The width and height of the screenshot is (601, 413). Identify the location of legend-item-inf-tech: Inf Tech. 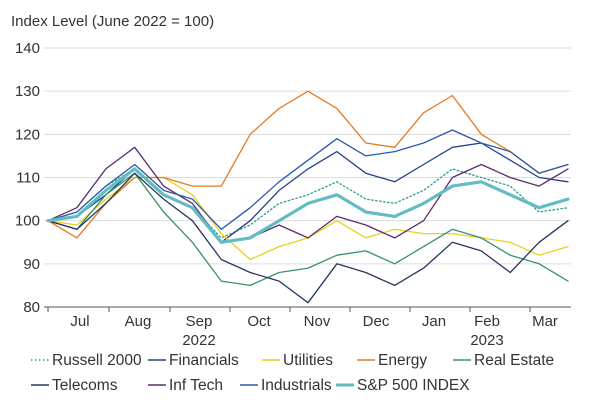
(185, 385).